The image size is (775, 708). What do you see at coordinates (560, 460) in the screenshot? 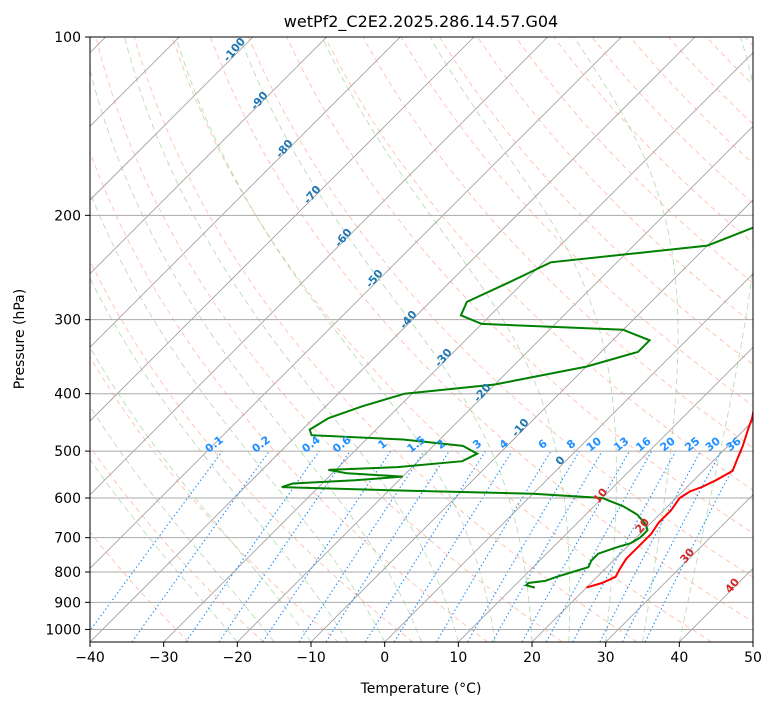
I see `dry-adiabat-label: 0` at bounding box center [560, 460].